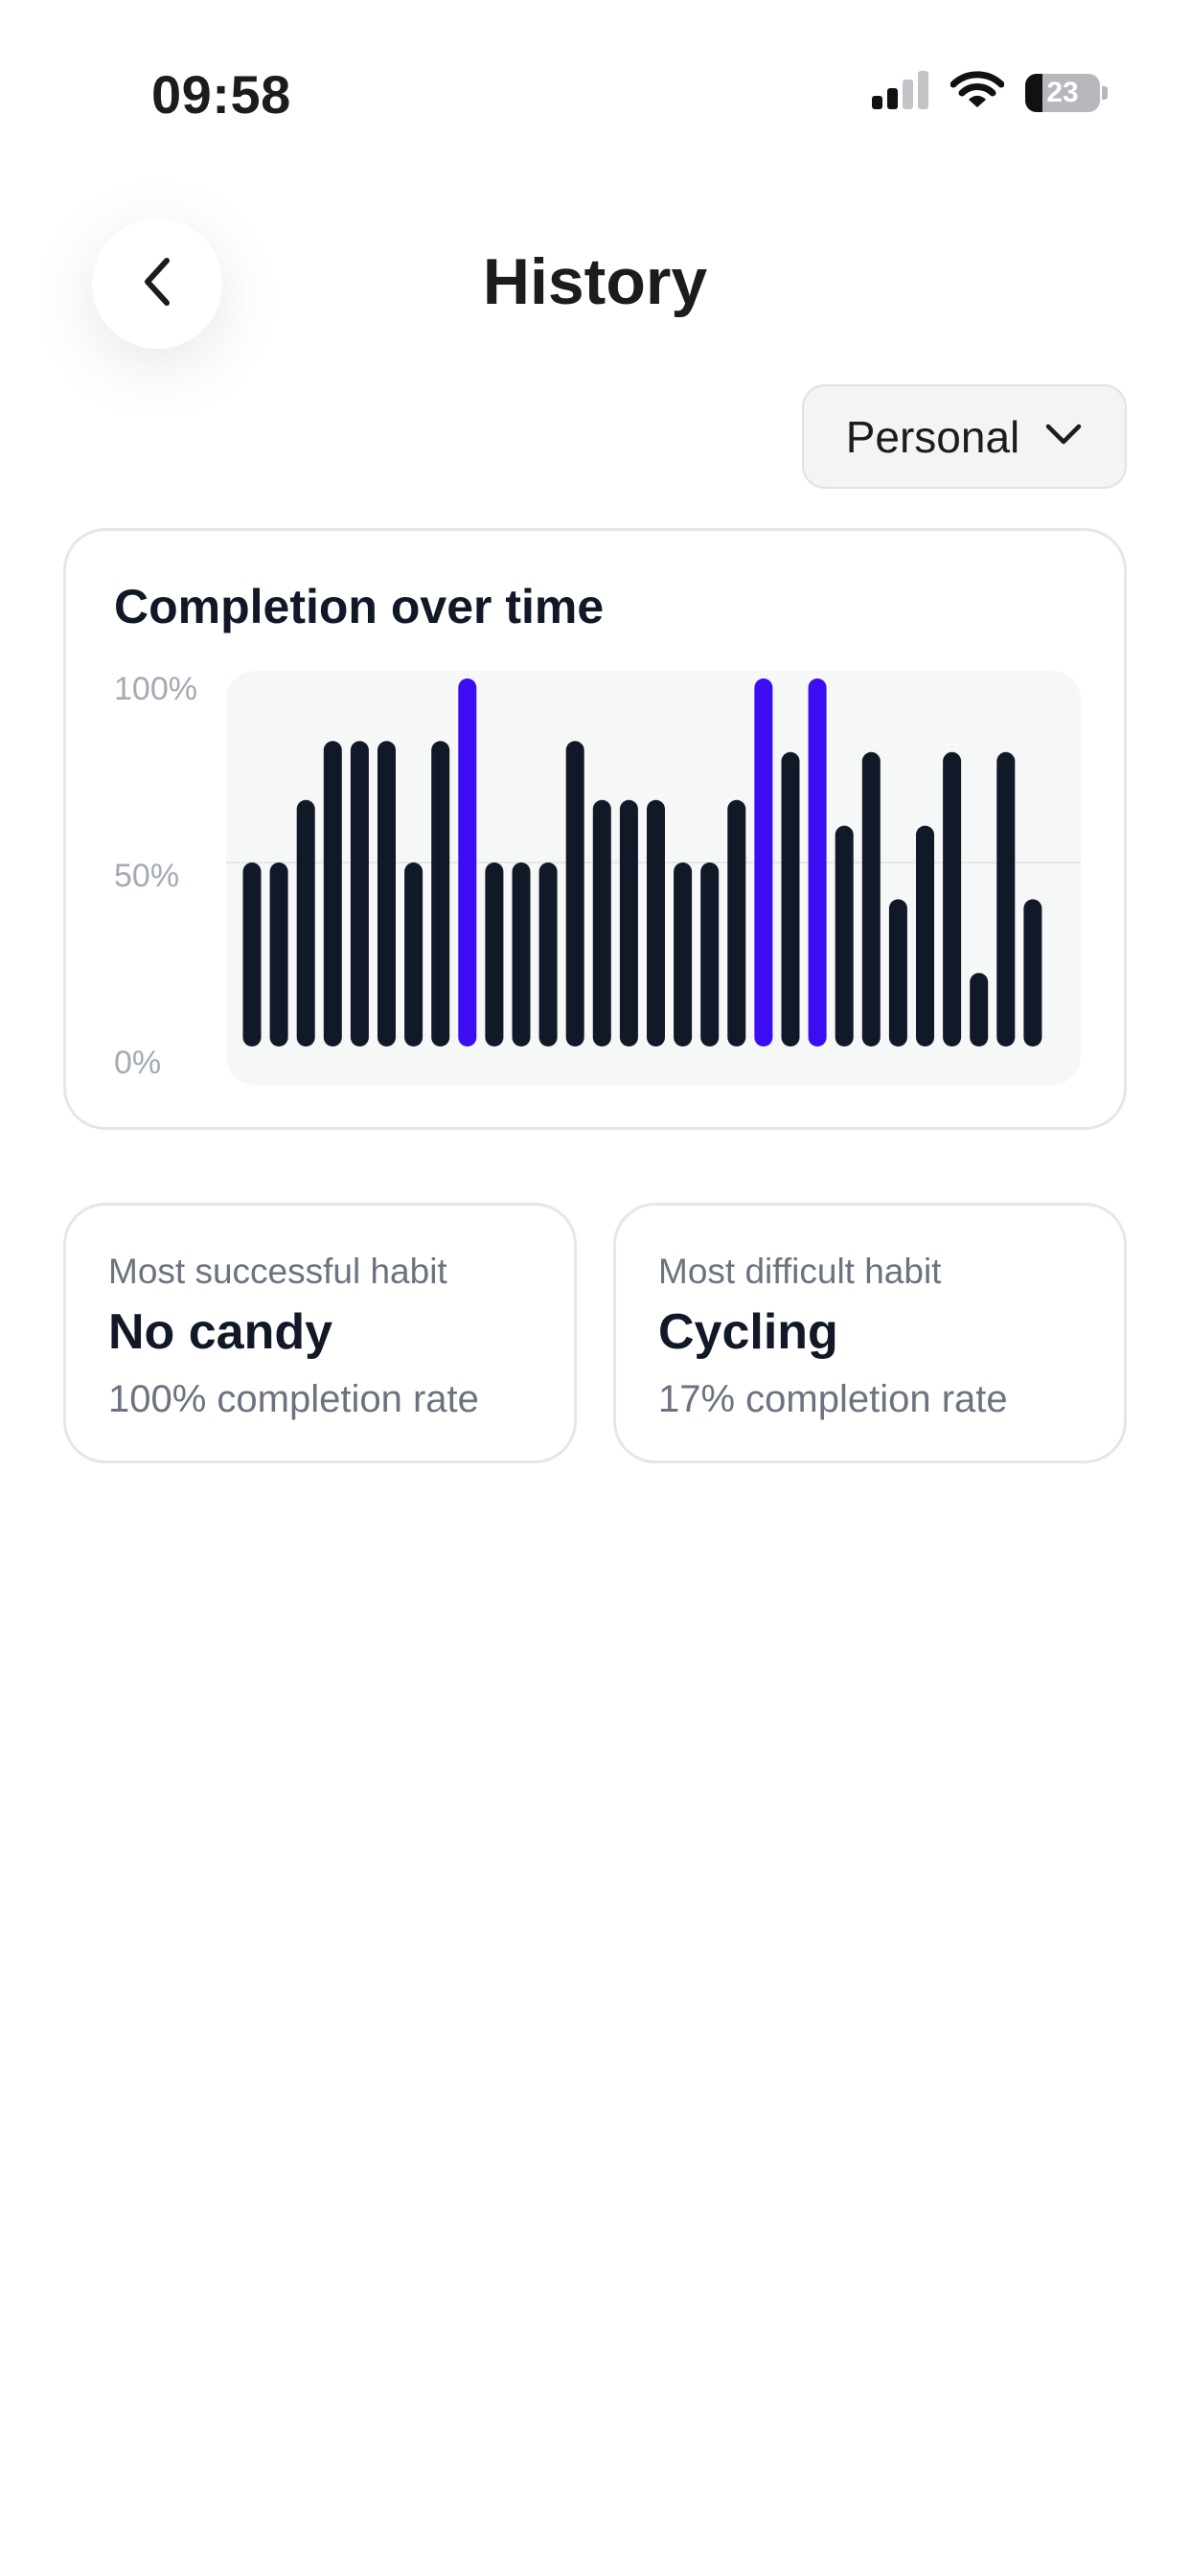  I want to click on category-dropdown: Personal, so click(965, 436).